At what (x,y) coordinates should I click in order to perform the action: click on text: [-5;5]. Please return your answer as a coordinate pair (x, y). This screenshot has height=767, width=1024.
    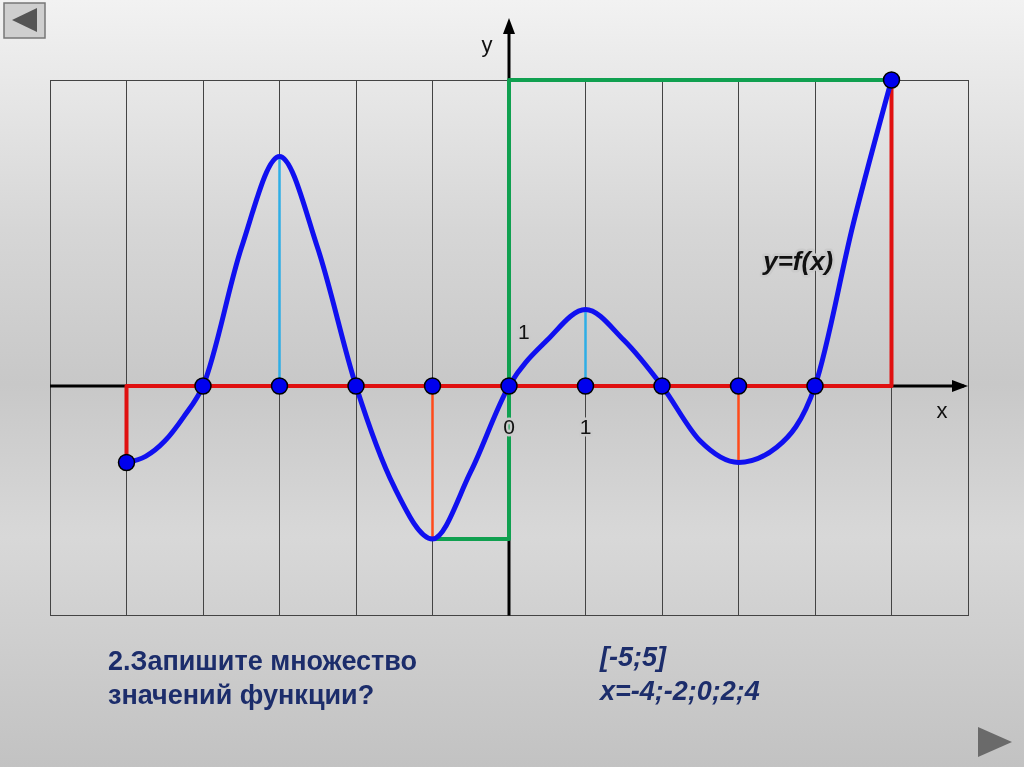
    Looking at the image, I should click on (634, 657).